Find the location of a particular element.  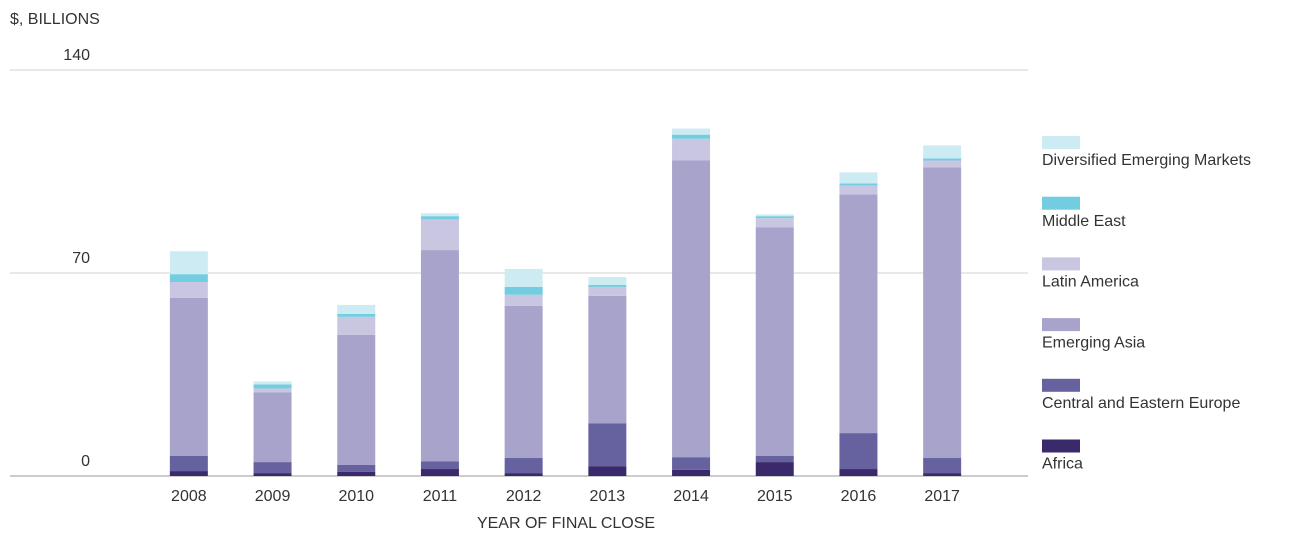

x-tick-label: 2013 is located at coordinates (608, 496).